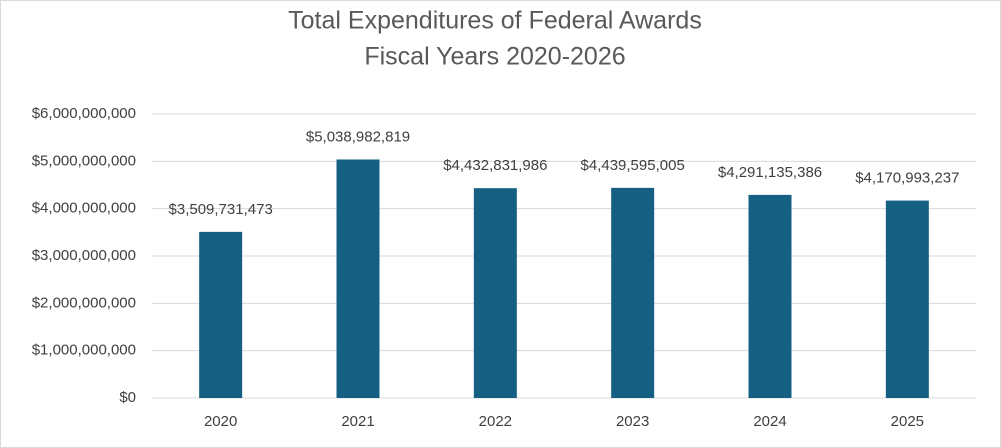 The image size is (1001, 448). I want to click on y-tick-label: $2,000,000,000, so click(84, 302).